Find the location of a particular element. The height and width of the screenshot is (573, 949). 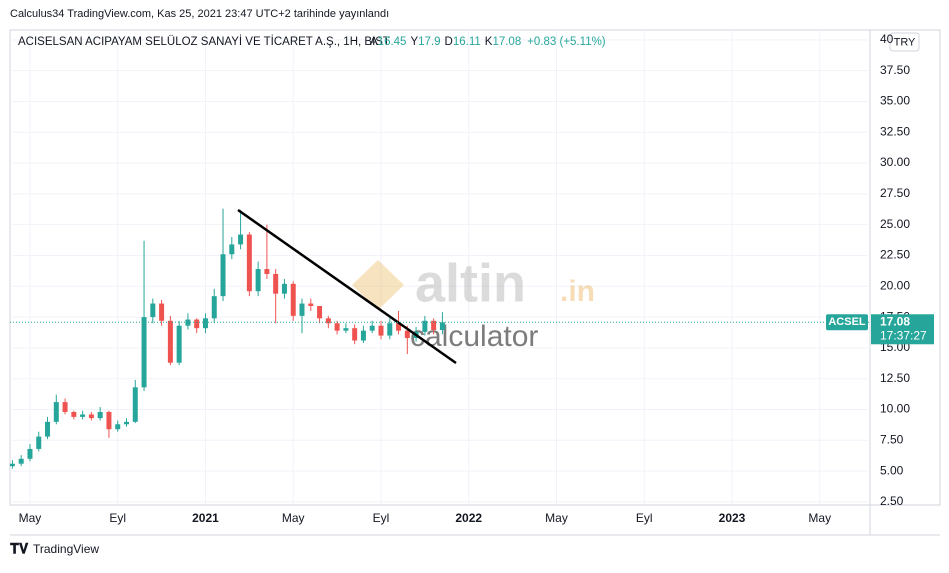

ohlc-label: Y is located at coordinates (414, 42).